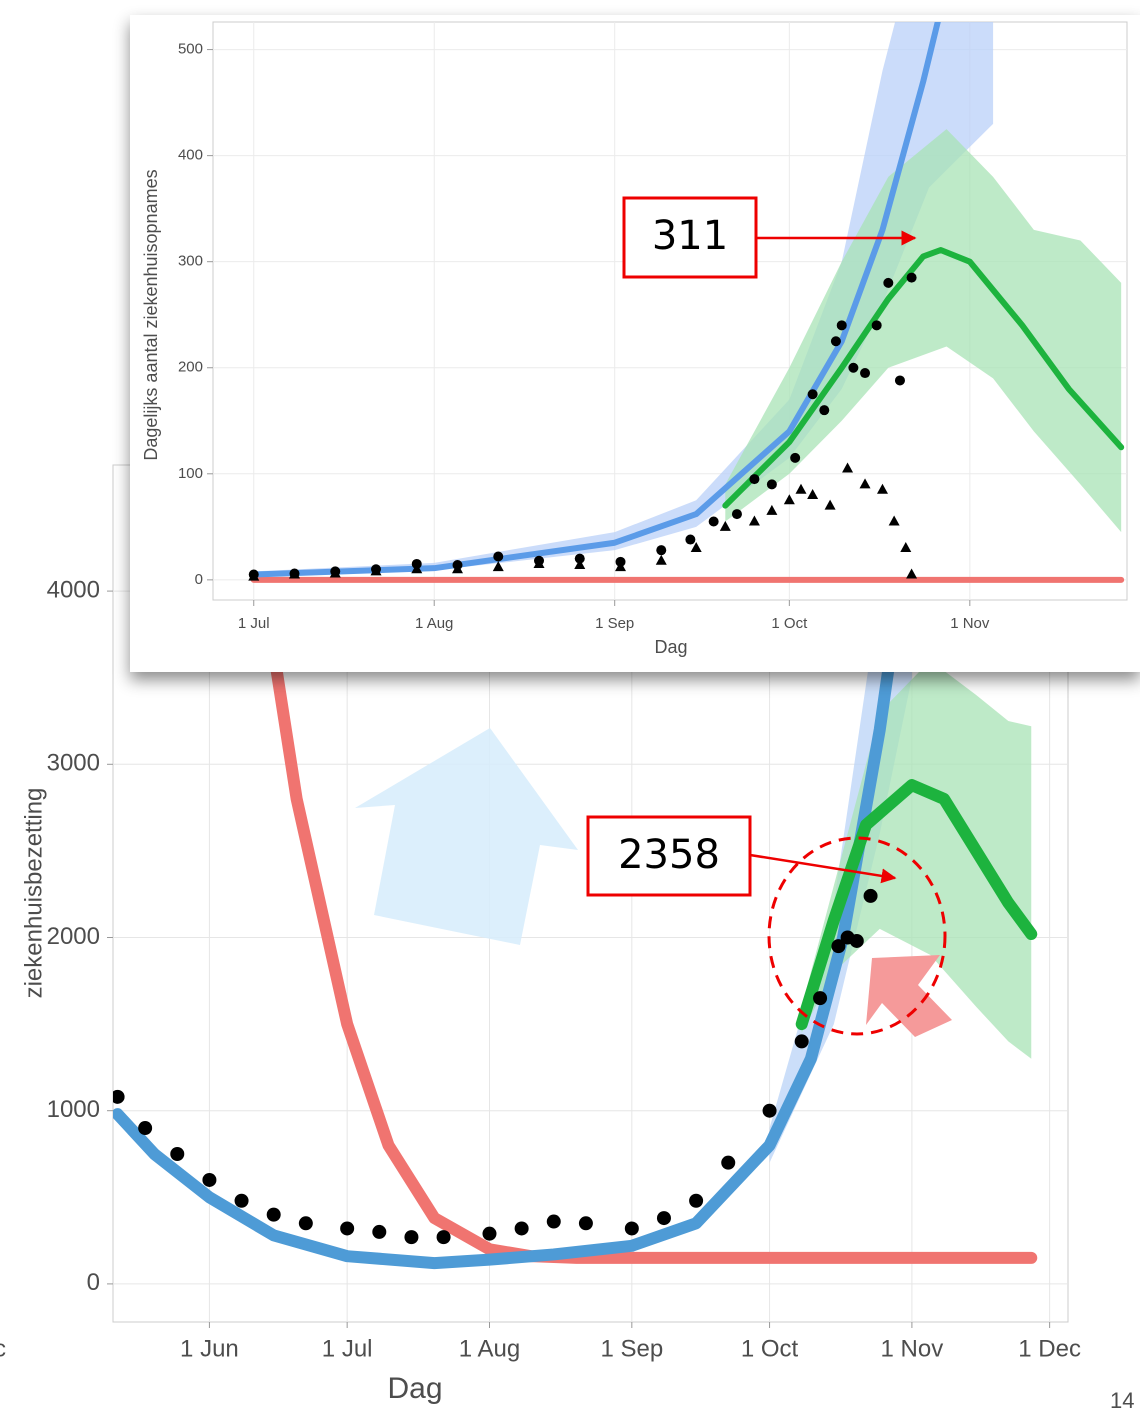  I want to click on x-tick-label: 1 Jul, so click(254, 623).